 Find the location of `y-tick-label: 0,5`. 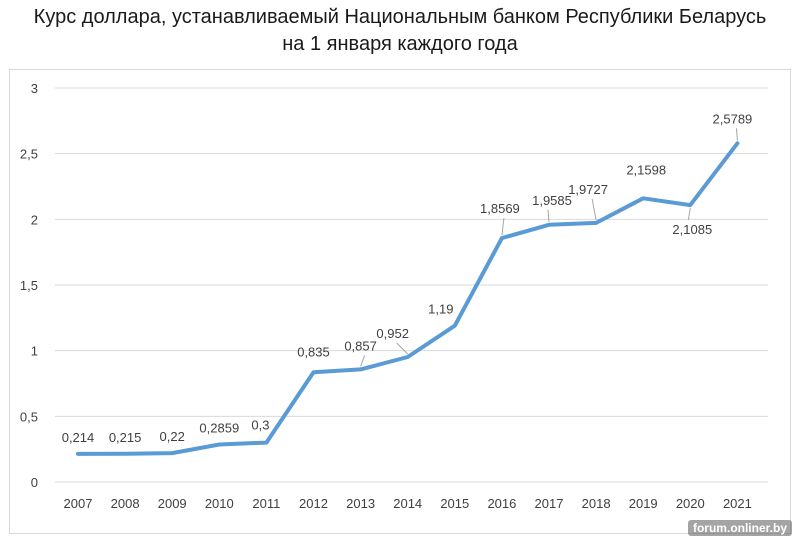

y-tick-label: 0,5 is located at coordinates (29, 416).